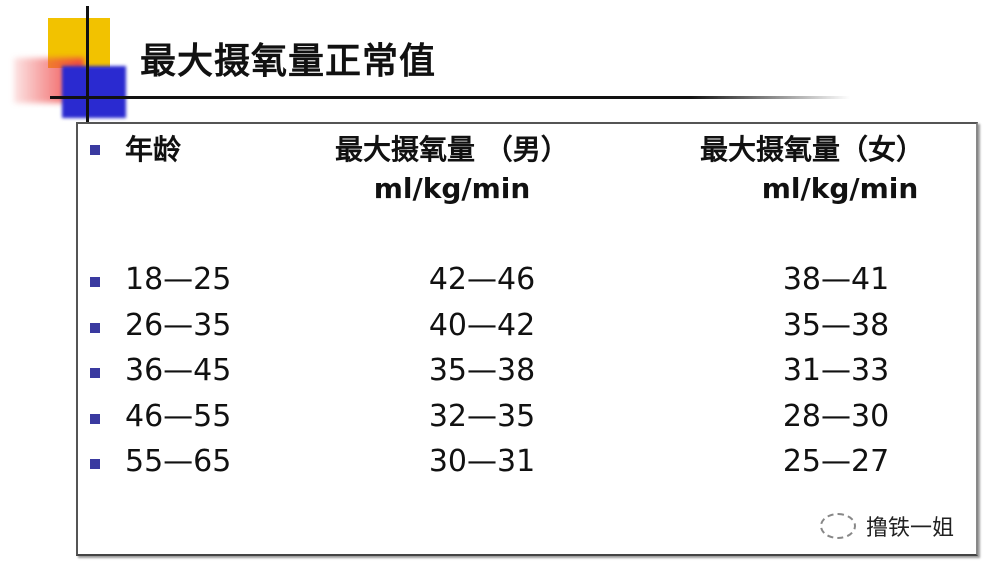 The height and width of the screenshot is (568, 1000). What do you see at coordinates (288, 61) in the screenshot?
I see `slide-title: 最大摄氧量正常值` at bounding box center [288, 61].